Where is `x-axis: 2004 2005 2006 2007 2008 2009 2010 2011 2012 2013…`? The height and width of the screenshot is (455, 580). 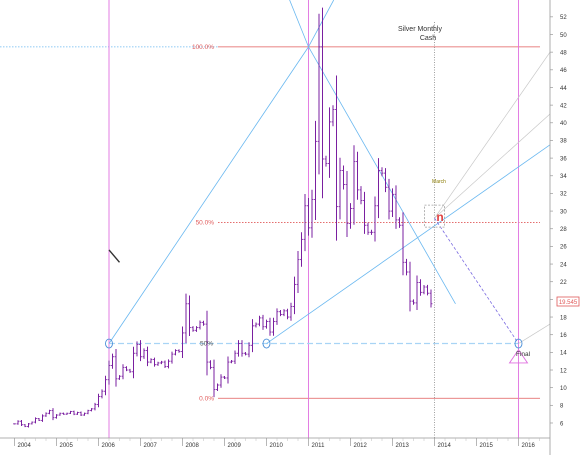 x-axis: 2004 2005 2006 2007 2008 2009 2010 2011 2012 2013… is located at coordinates (275, 443).